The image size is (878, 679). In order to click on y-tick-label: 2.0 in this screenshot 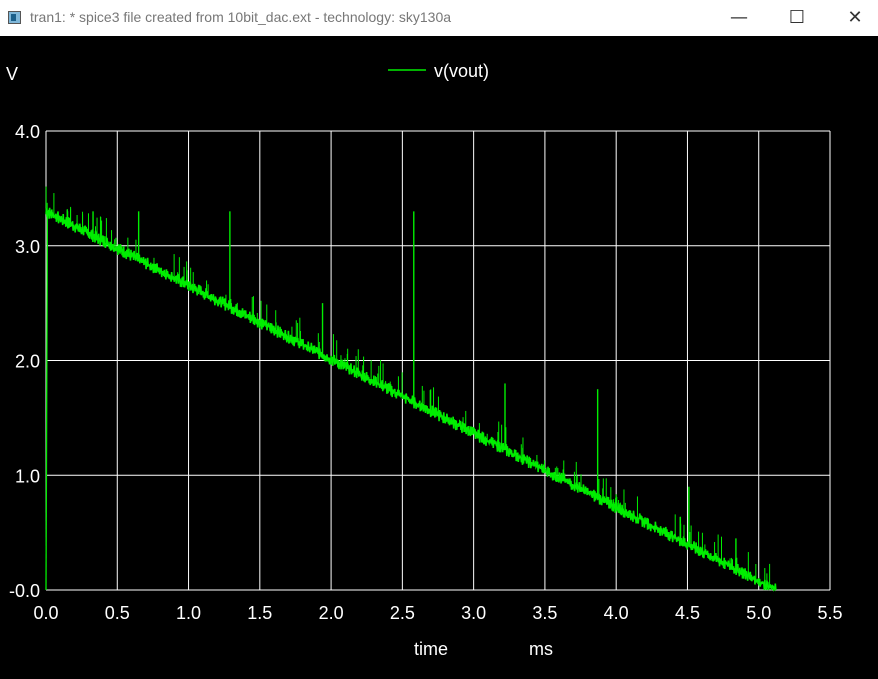, I will do `click(27, 362)`.